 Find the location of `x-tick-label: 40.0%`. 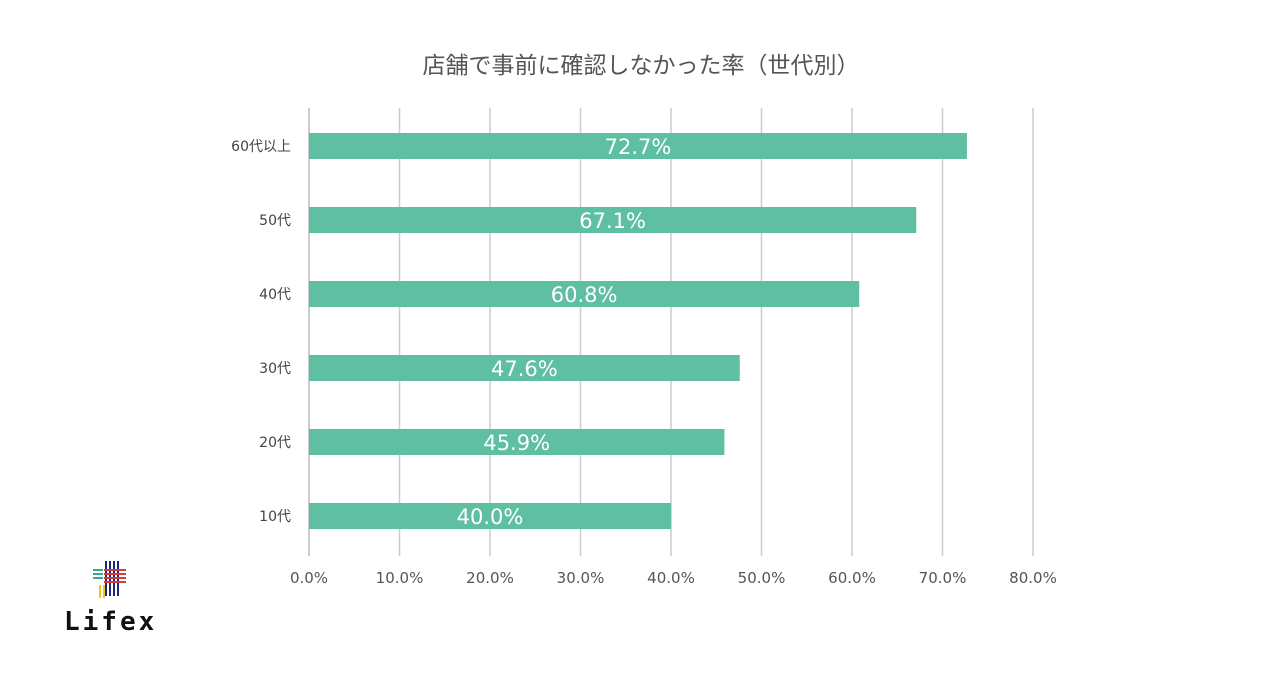

x-tick-label: 40.0% is located at coordinates (671, 578).